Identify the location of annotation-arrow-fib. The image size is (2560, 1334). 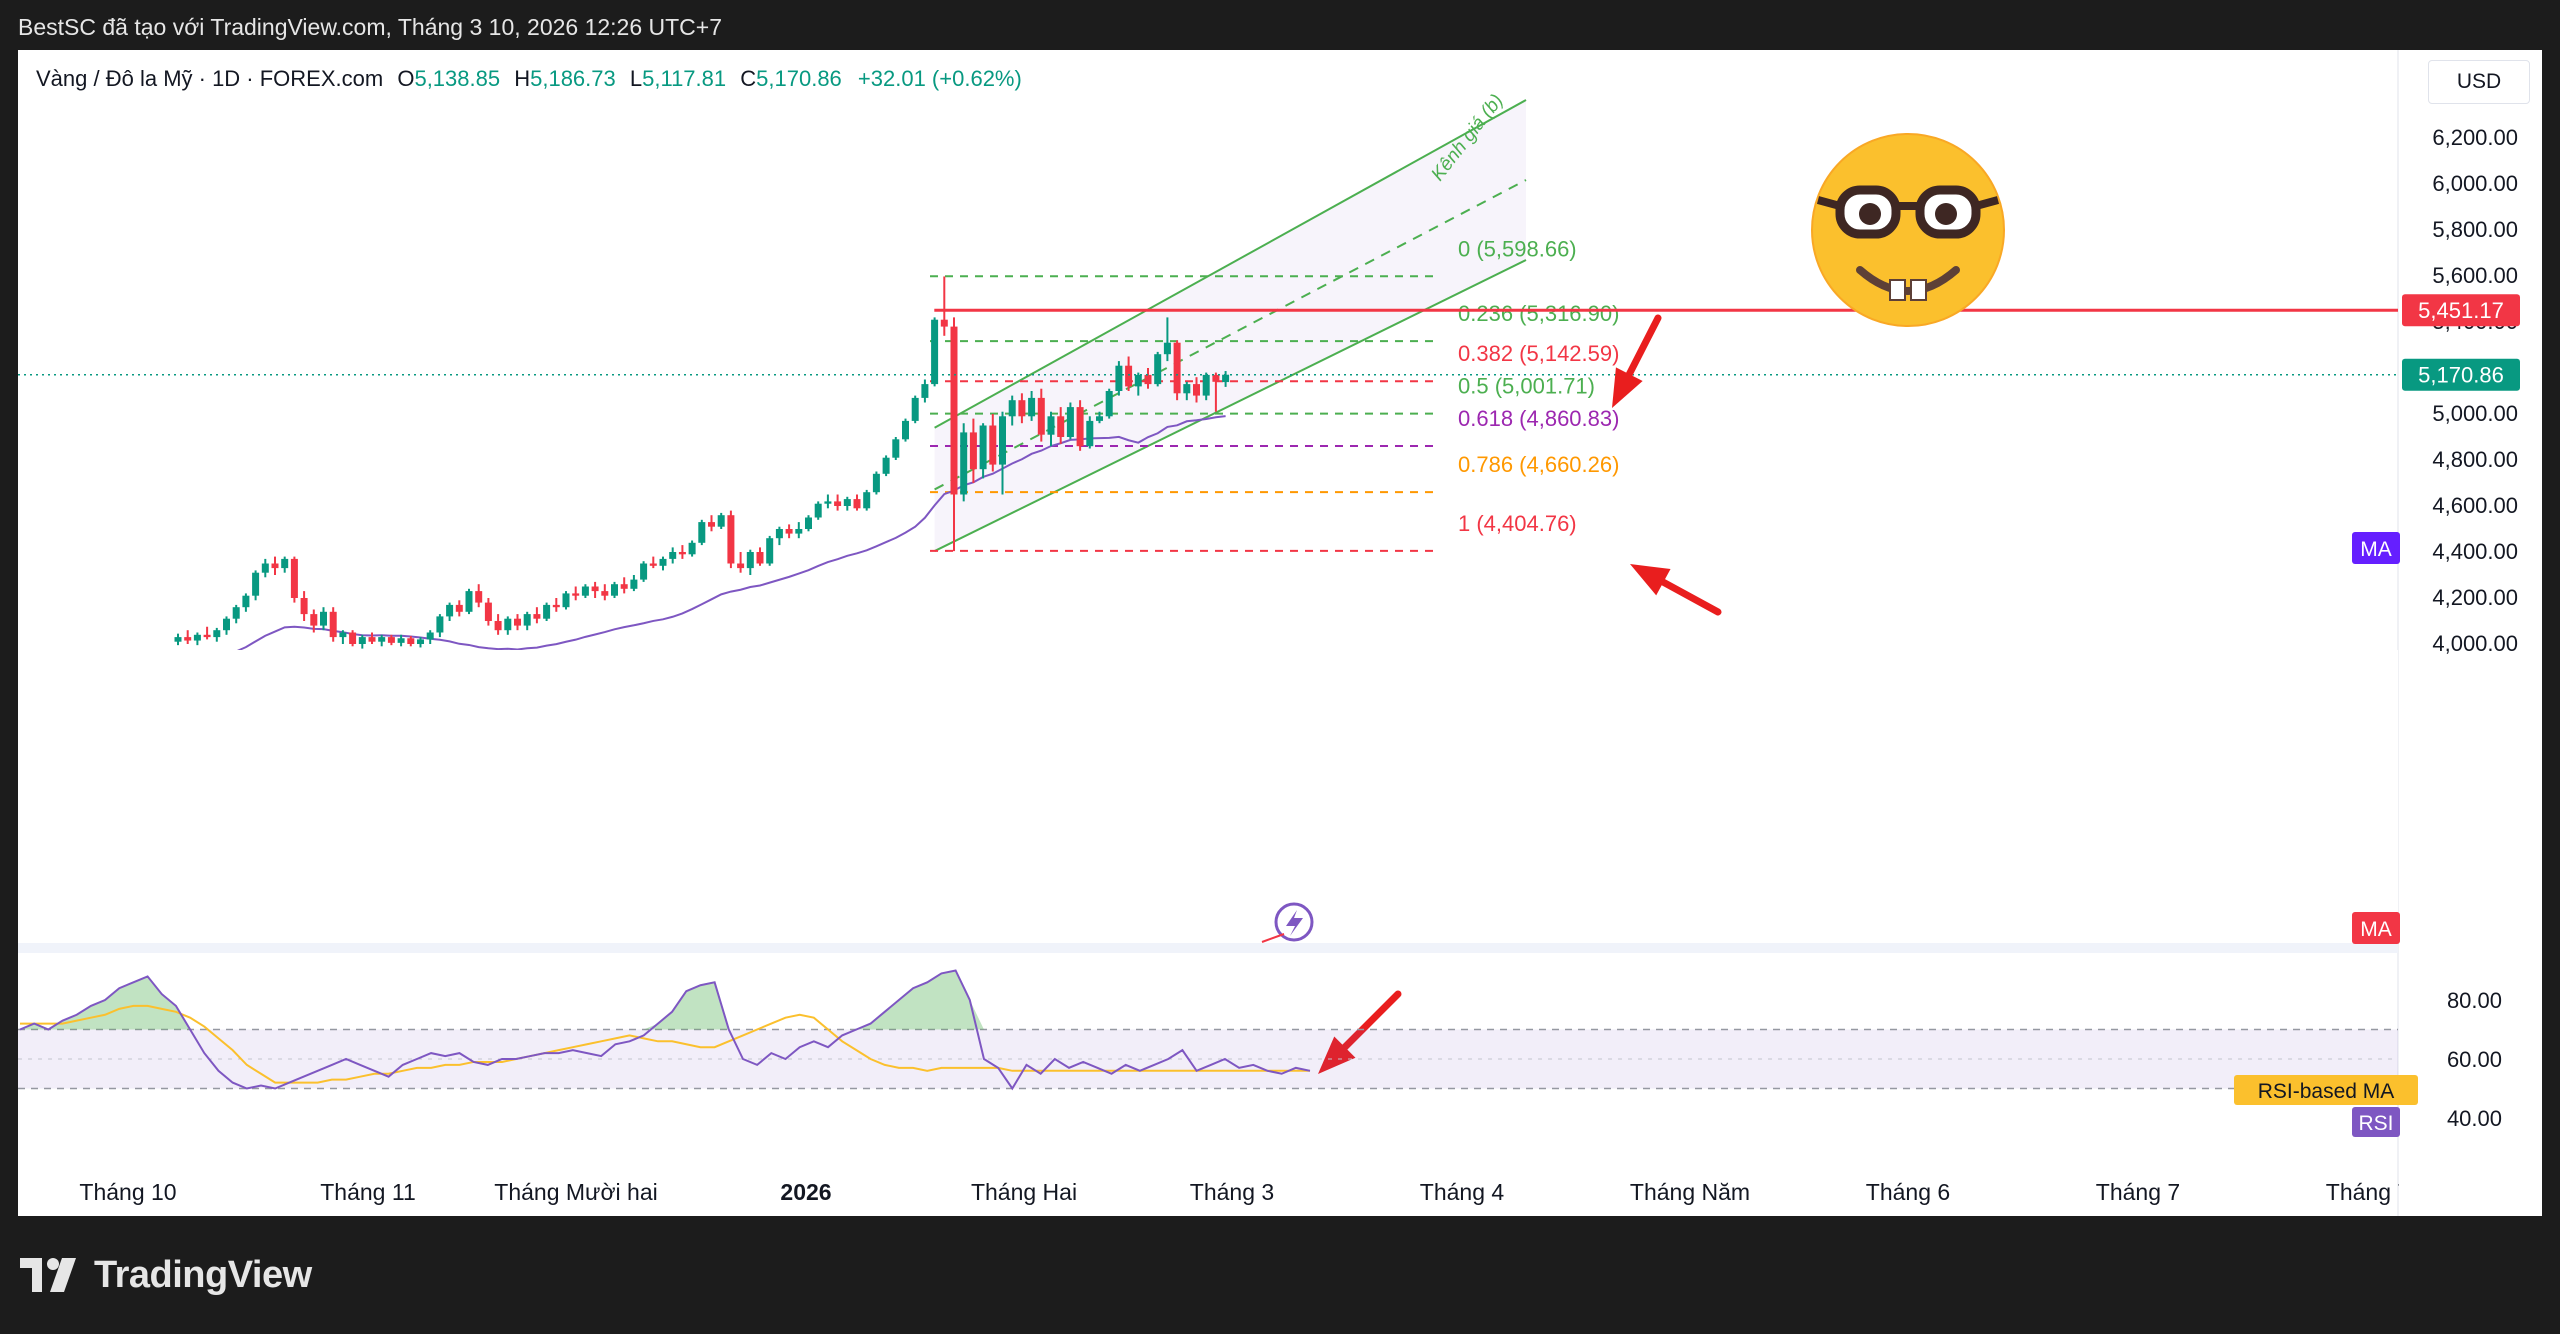
(1676, 590).